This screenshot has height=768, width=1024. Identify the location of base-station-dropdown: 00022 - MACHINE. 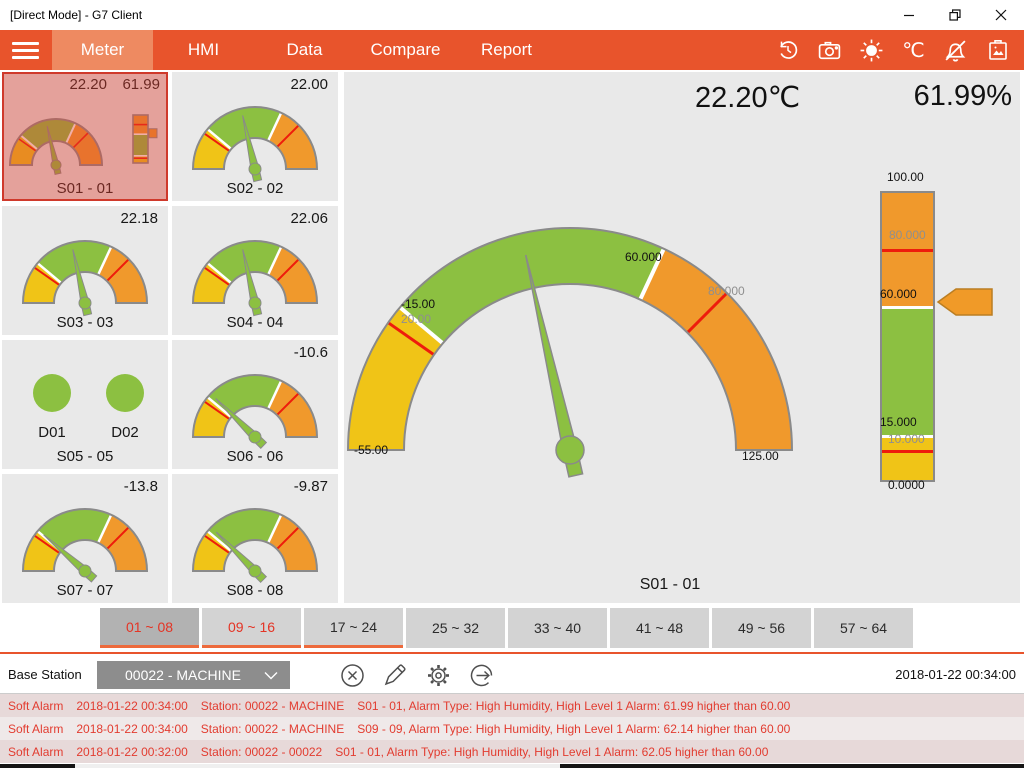
(193, 675).